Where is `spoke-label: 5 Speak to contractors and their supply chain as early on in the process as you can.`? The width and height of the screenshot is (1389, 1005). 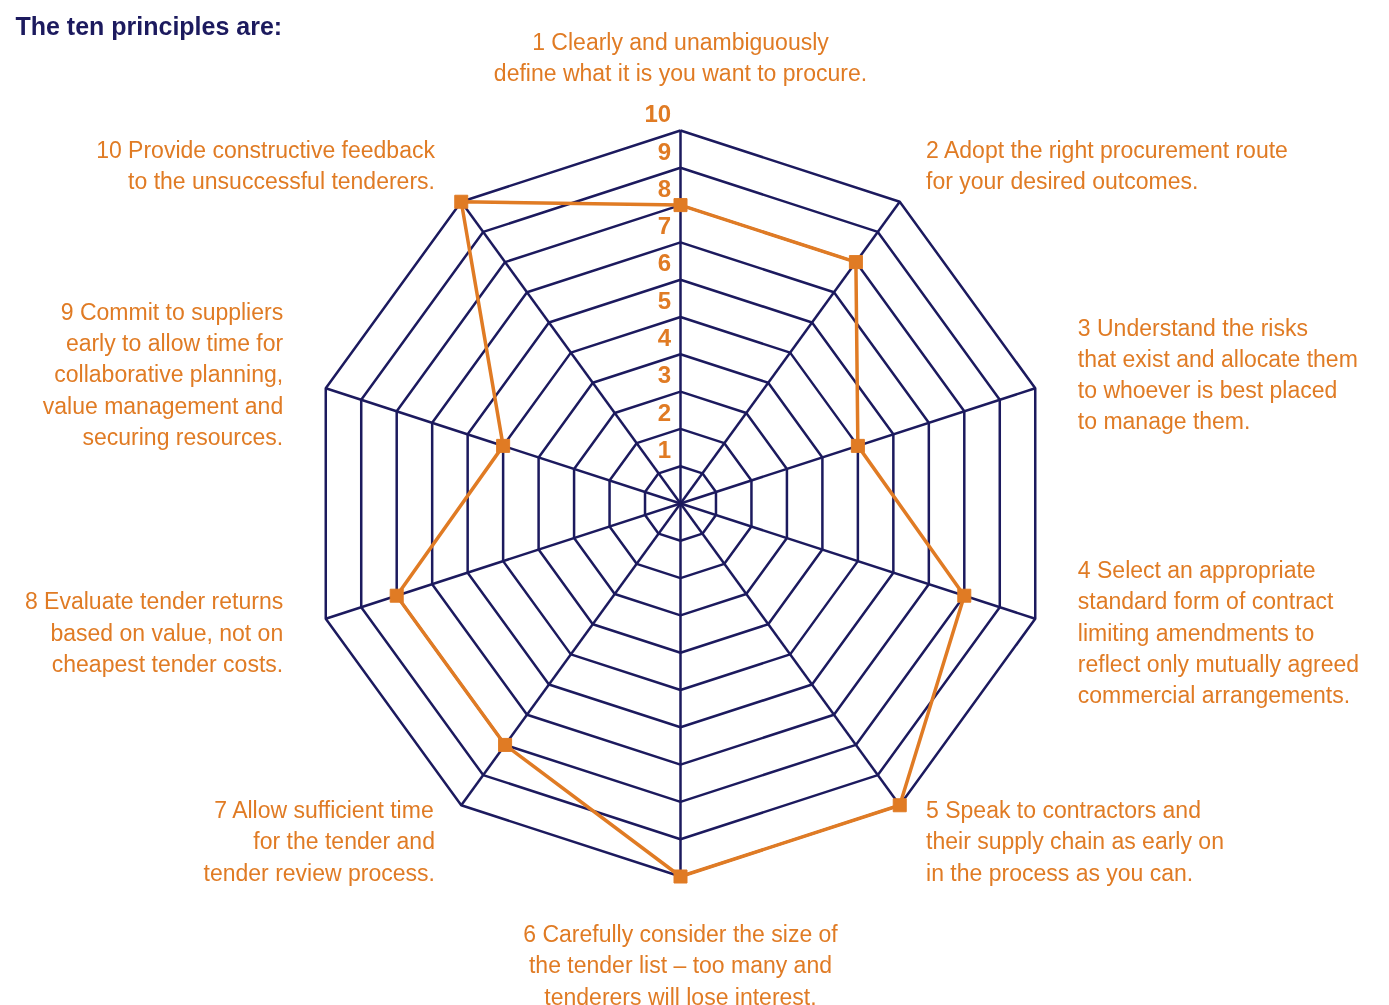
spoke-label: 5 Speak to contractors and their supply chain as early on in the process as you can. is located at coordinates (1075, 841).